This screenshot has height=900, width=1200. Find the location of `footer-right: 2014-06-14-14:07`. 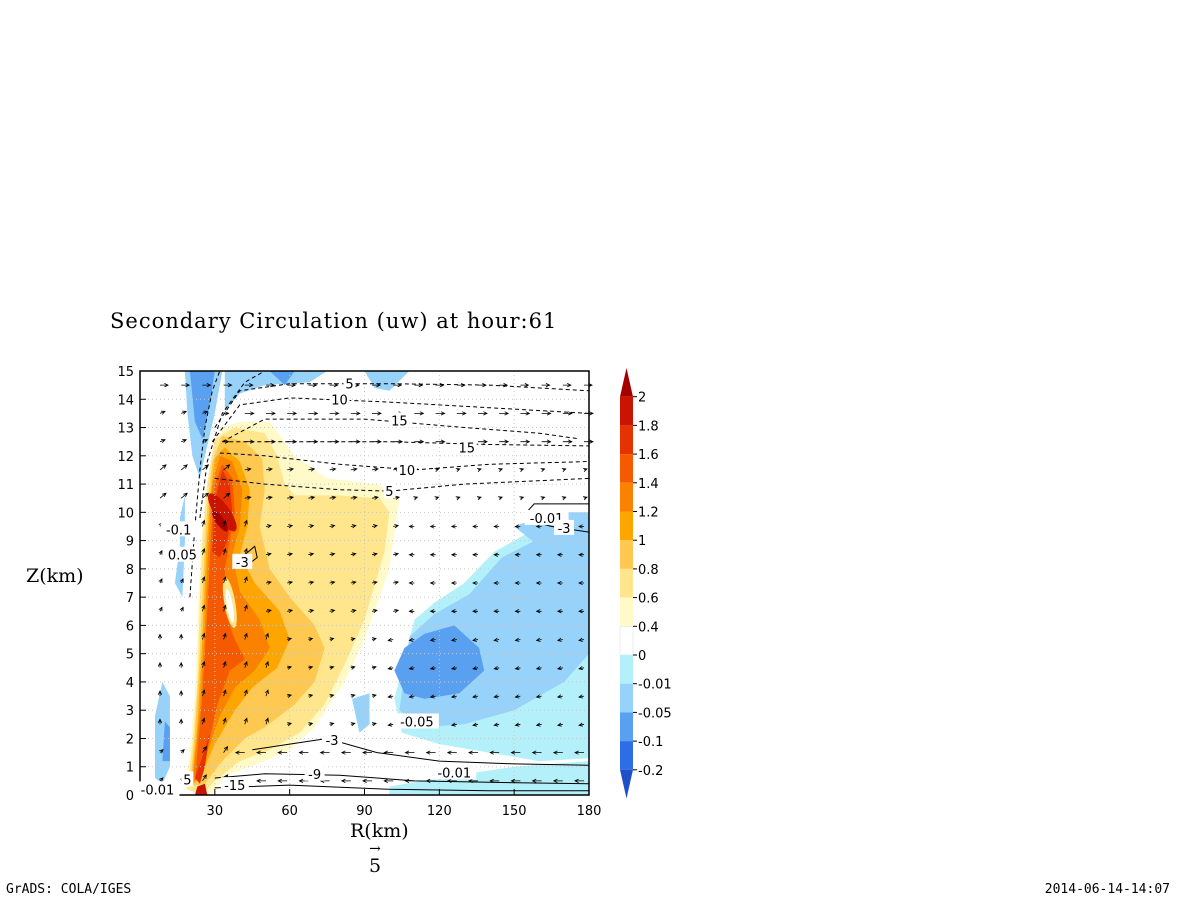

footer-right: 2014-06-14-14:07 is located at coordinates (1107, 889).